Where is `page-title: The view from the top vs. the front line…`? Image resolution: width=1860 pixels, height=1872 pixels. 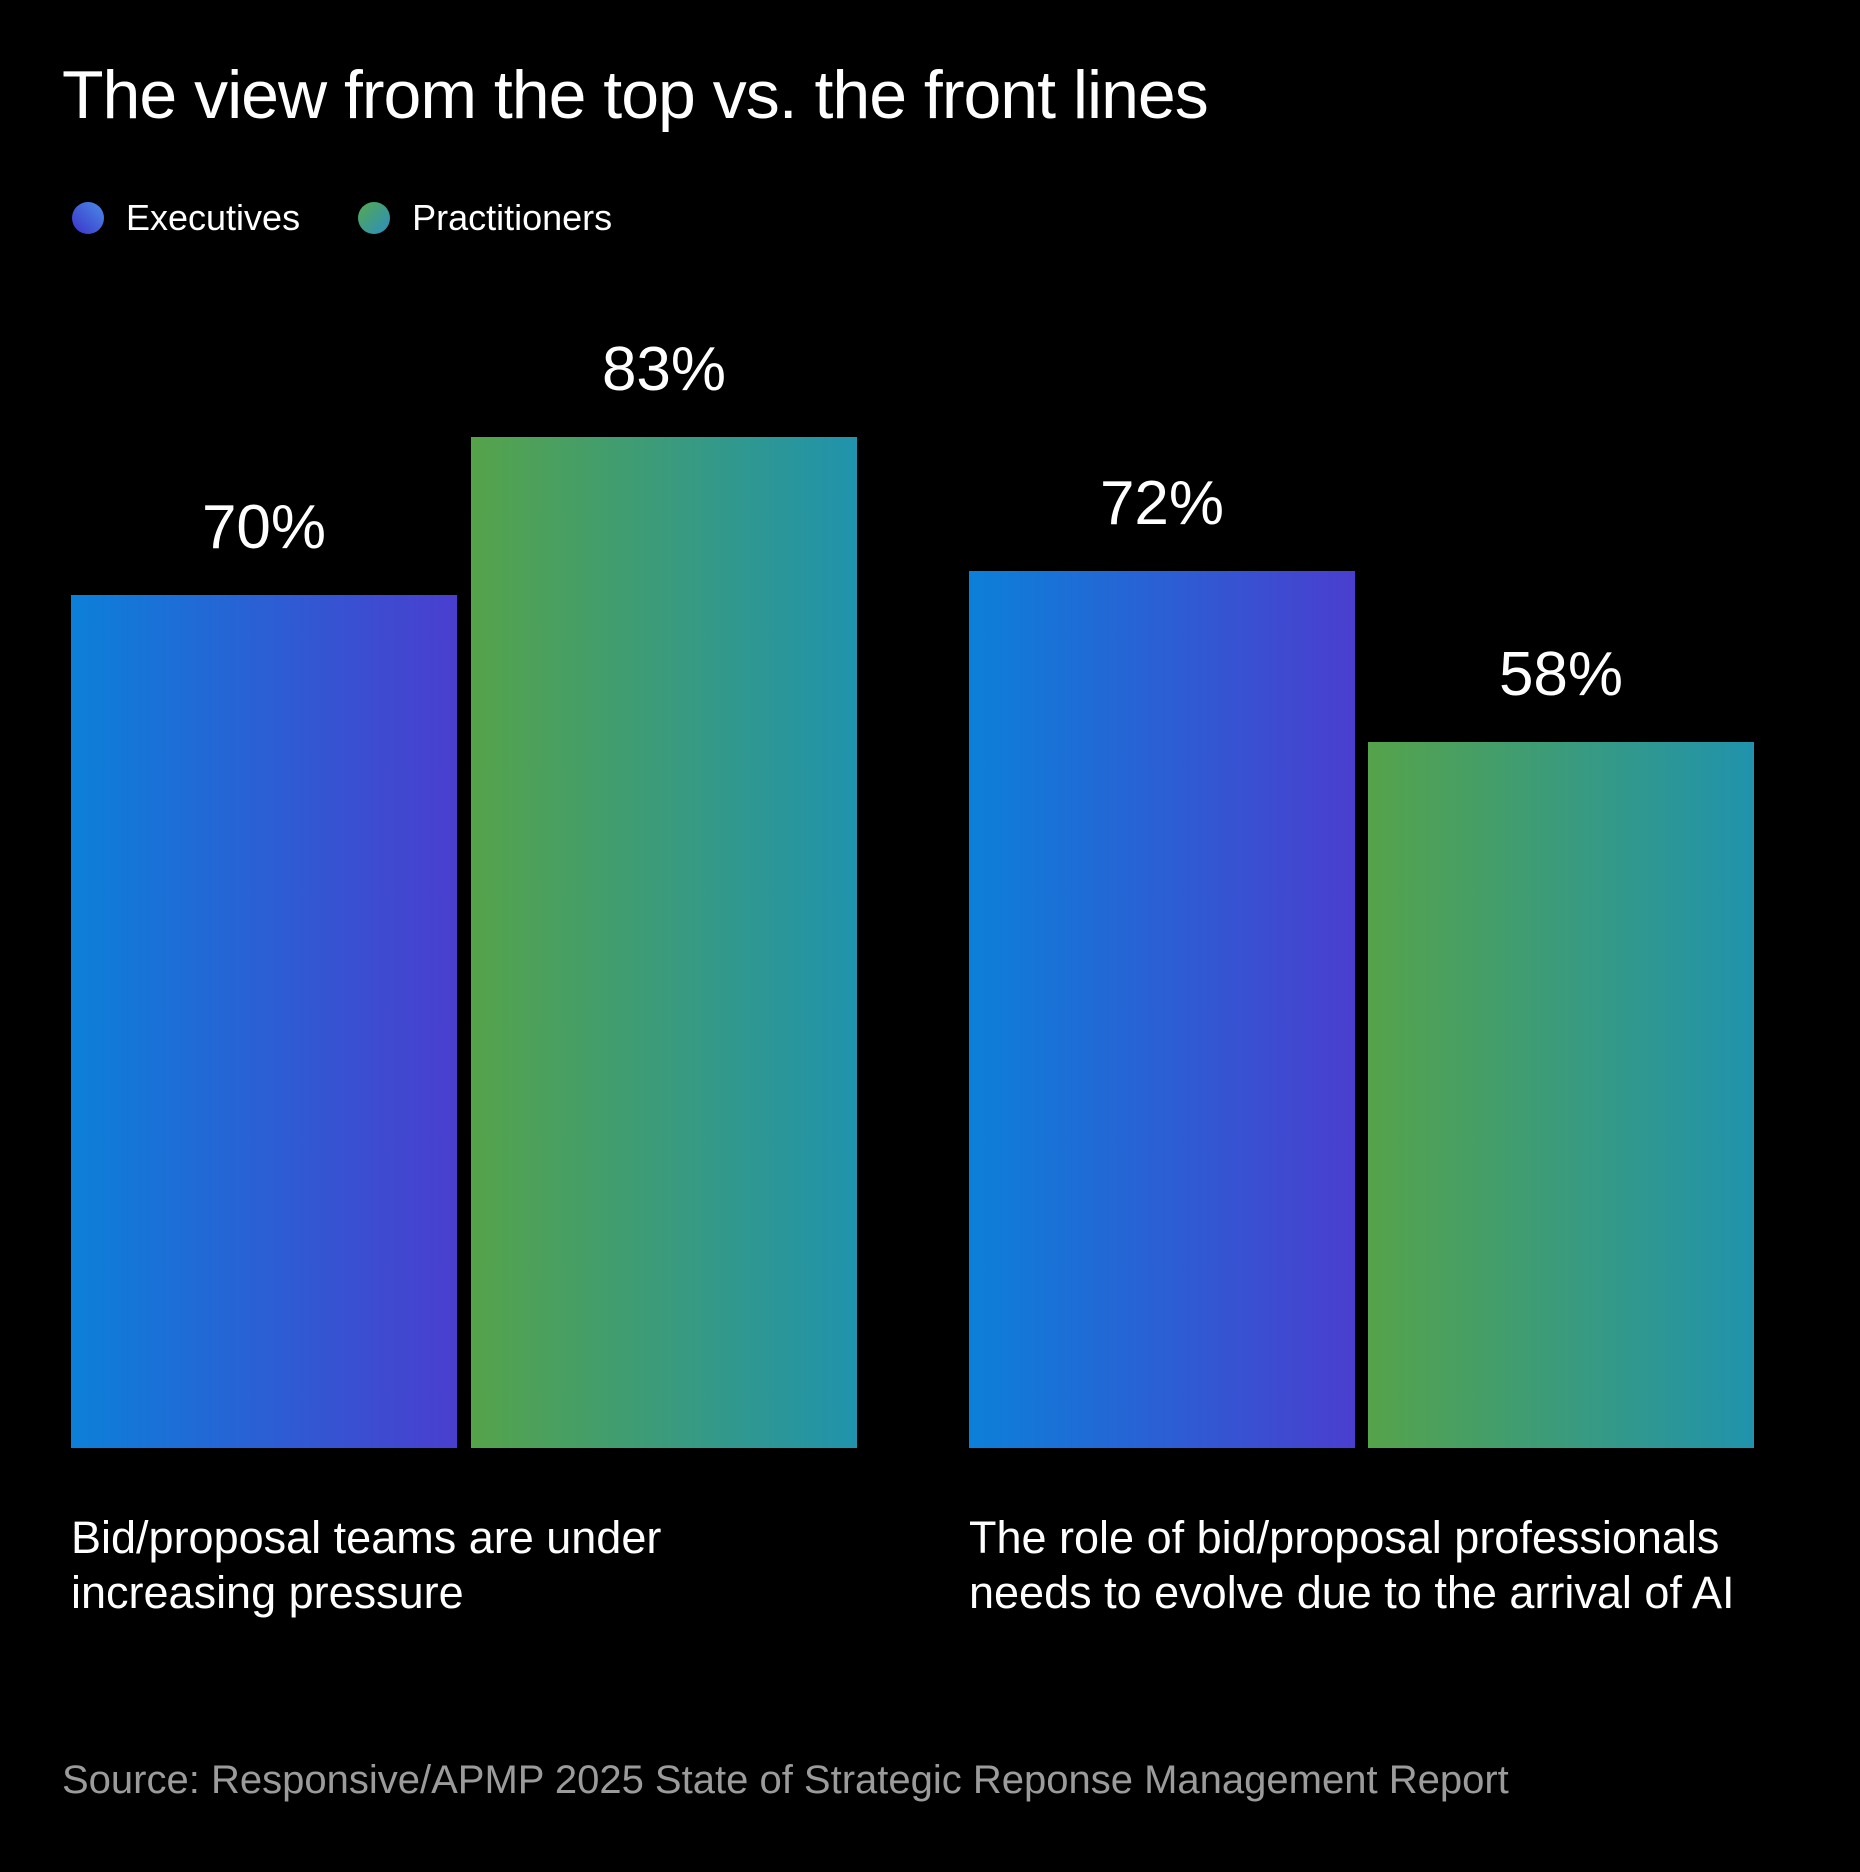 page-title: The view from the top vs. the front line… is located at coordinates (635, 95).